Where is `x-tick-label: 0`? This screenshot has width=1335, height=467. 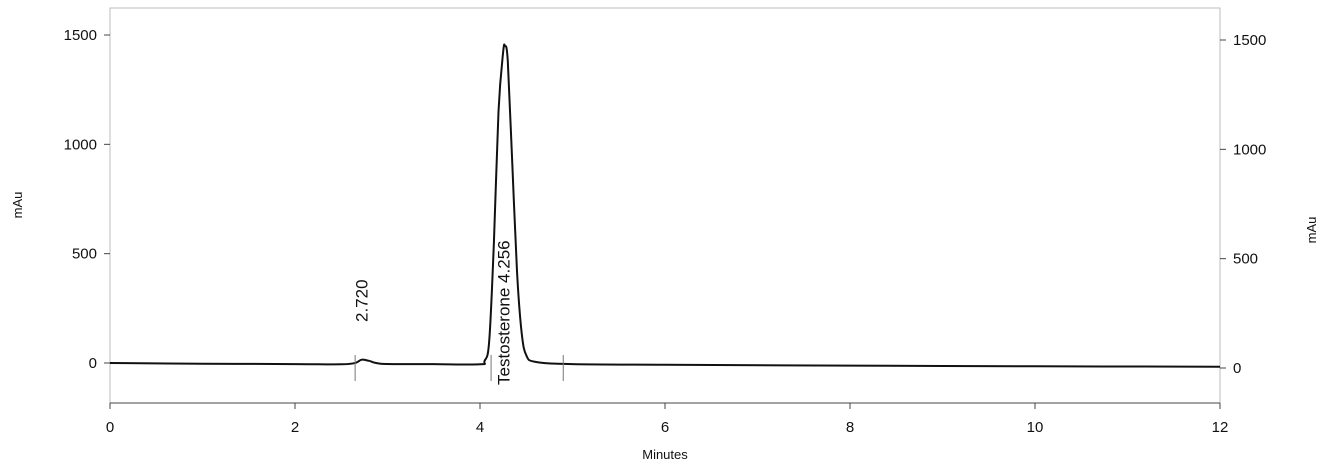 x-tick-label: 0 is located at coordinates (110, 427).